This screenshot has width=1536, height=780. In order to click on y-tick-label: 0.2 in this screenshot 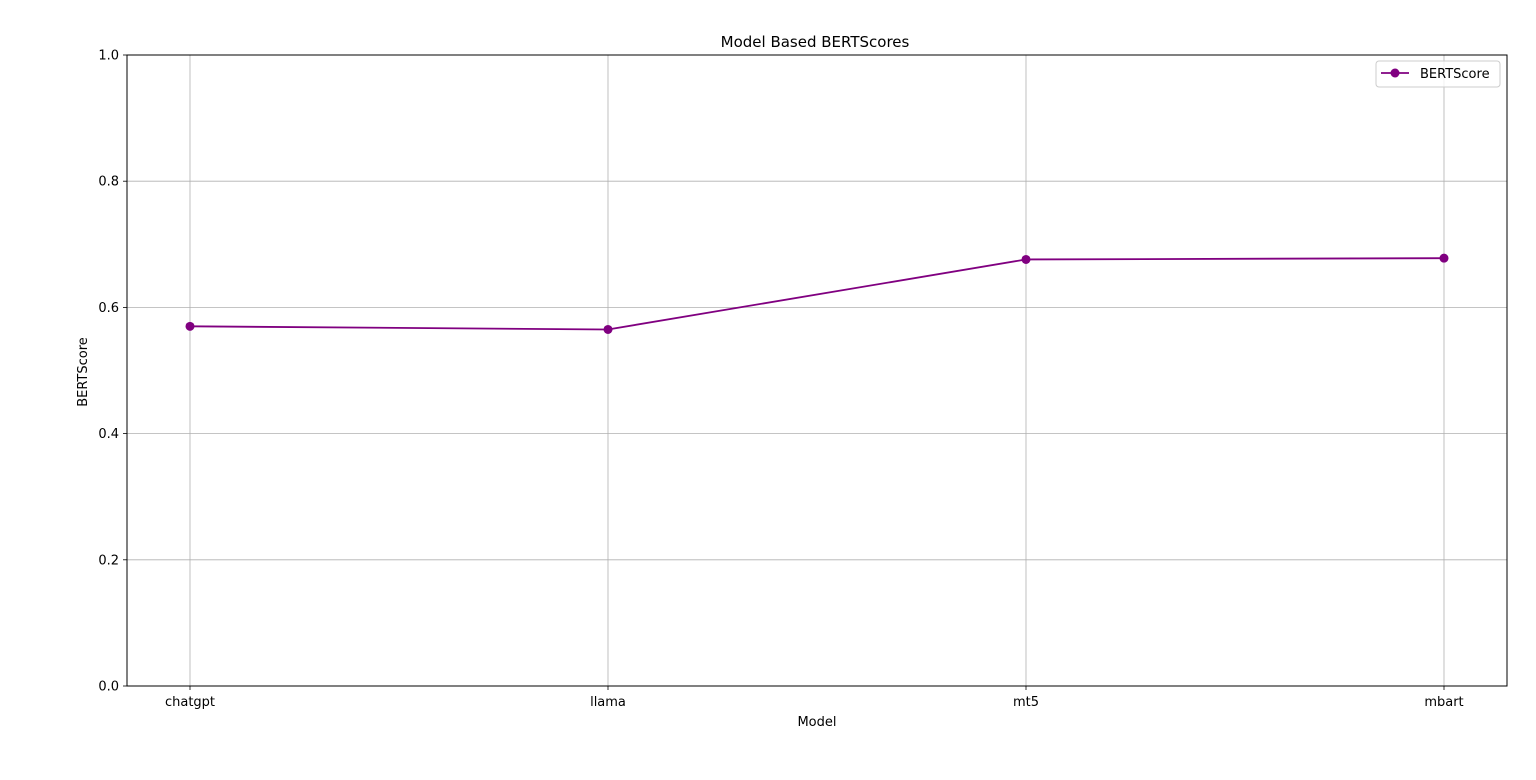, I will do `click(108, 560)`.